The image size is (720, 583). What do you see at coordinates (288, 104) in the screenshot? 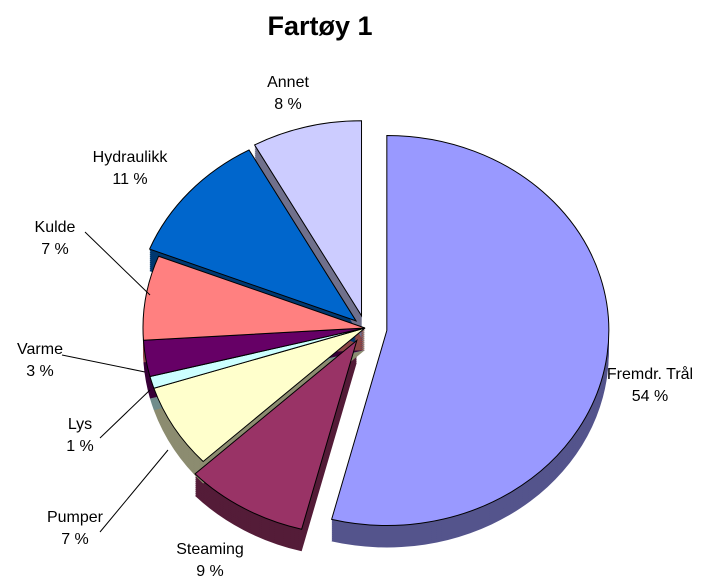
I see `slice-value-label: 8 %` at bounding box center [288, 104].